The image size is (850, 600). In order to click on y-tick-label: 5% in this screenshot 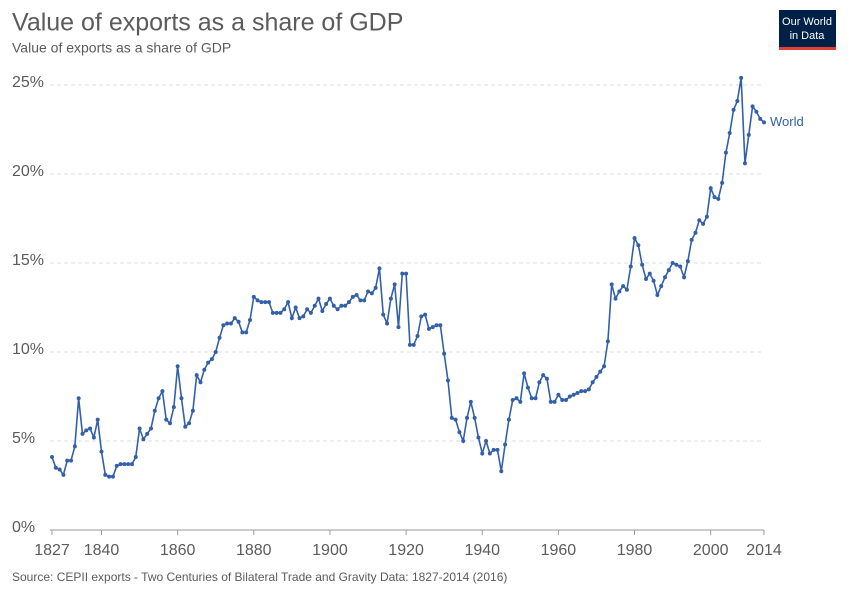, I will do `click(23, 438)`.